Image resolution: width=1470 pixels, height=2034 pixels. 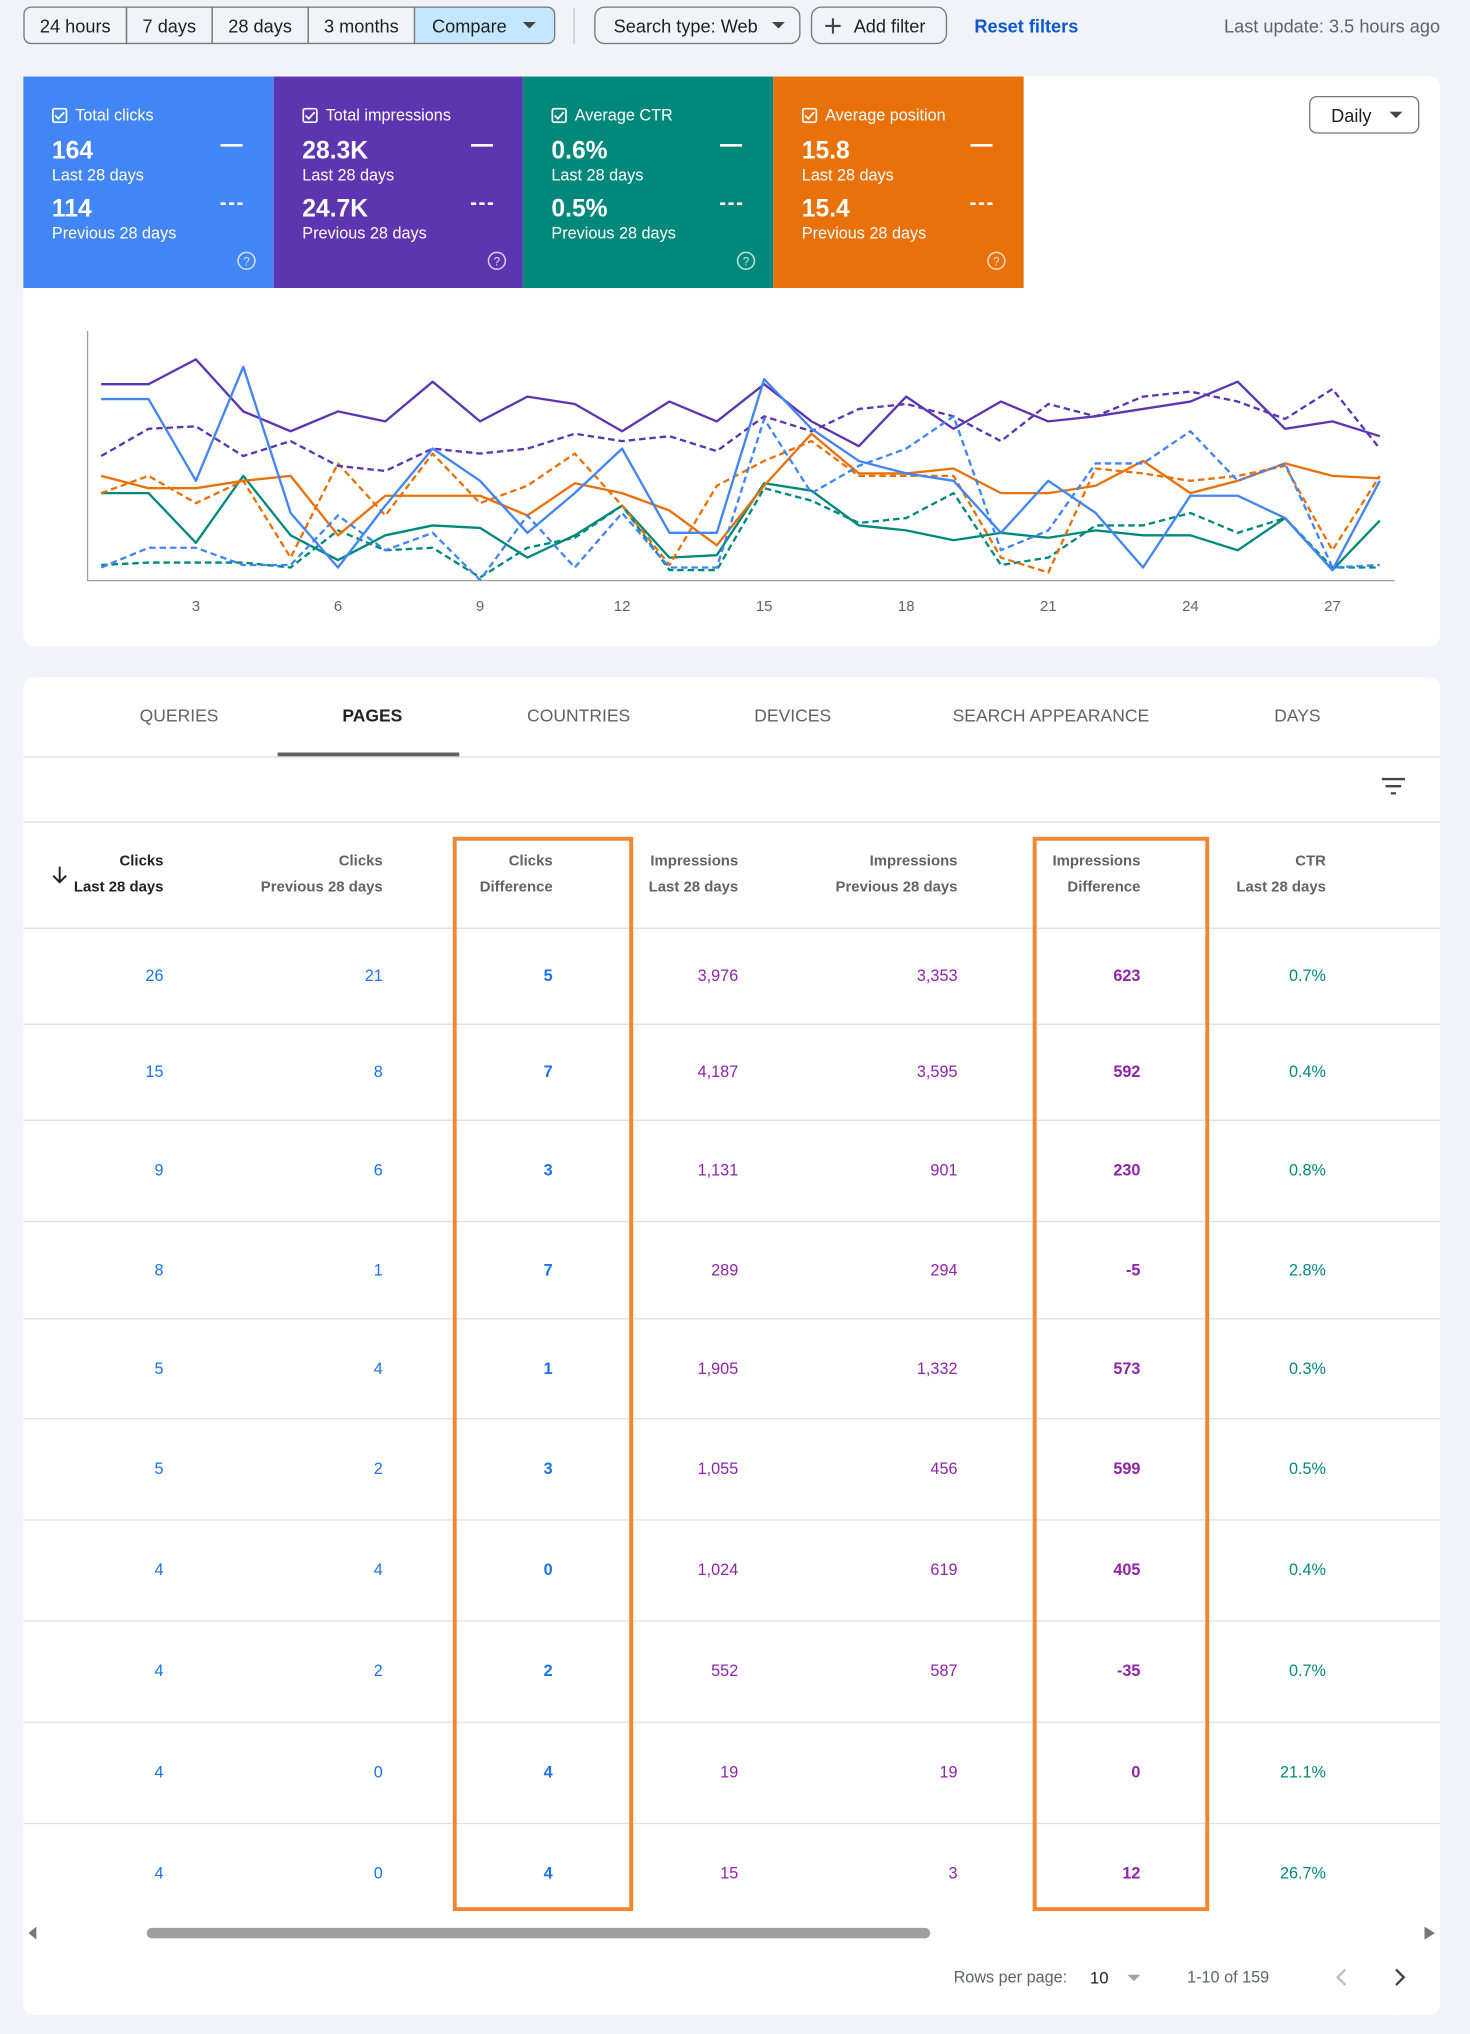 I want to click on help-icon, so click(x=246, y=260).